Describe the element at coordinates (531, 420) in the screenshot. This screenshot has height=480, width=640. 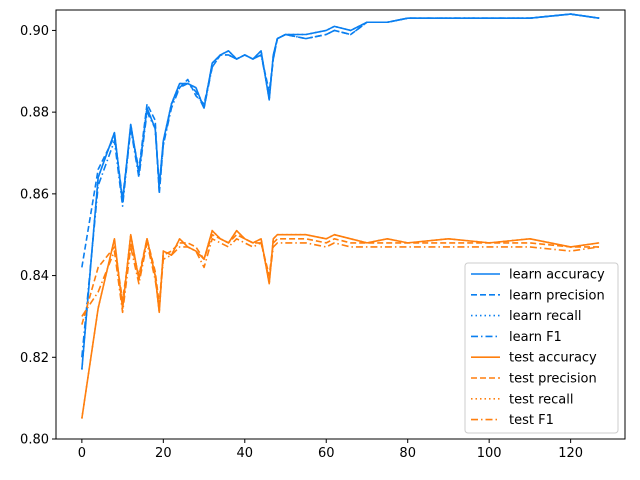
I see `legend-label: test F1` at that location.